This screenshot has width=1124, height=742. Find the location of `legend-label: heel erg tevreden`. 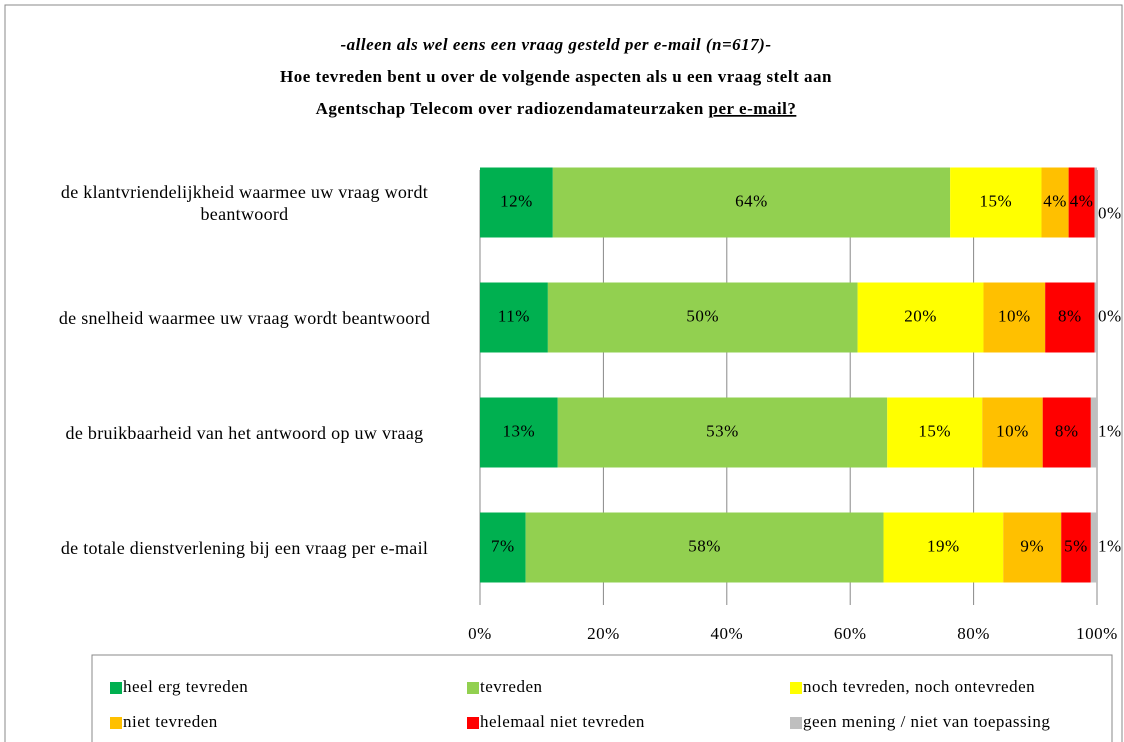

legend-label: heel erg tevreden is located at coordinates (185, 686).